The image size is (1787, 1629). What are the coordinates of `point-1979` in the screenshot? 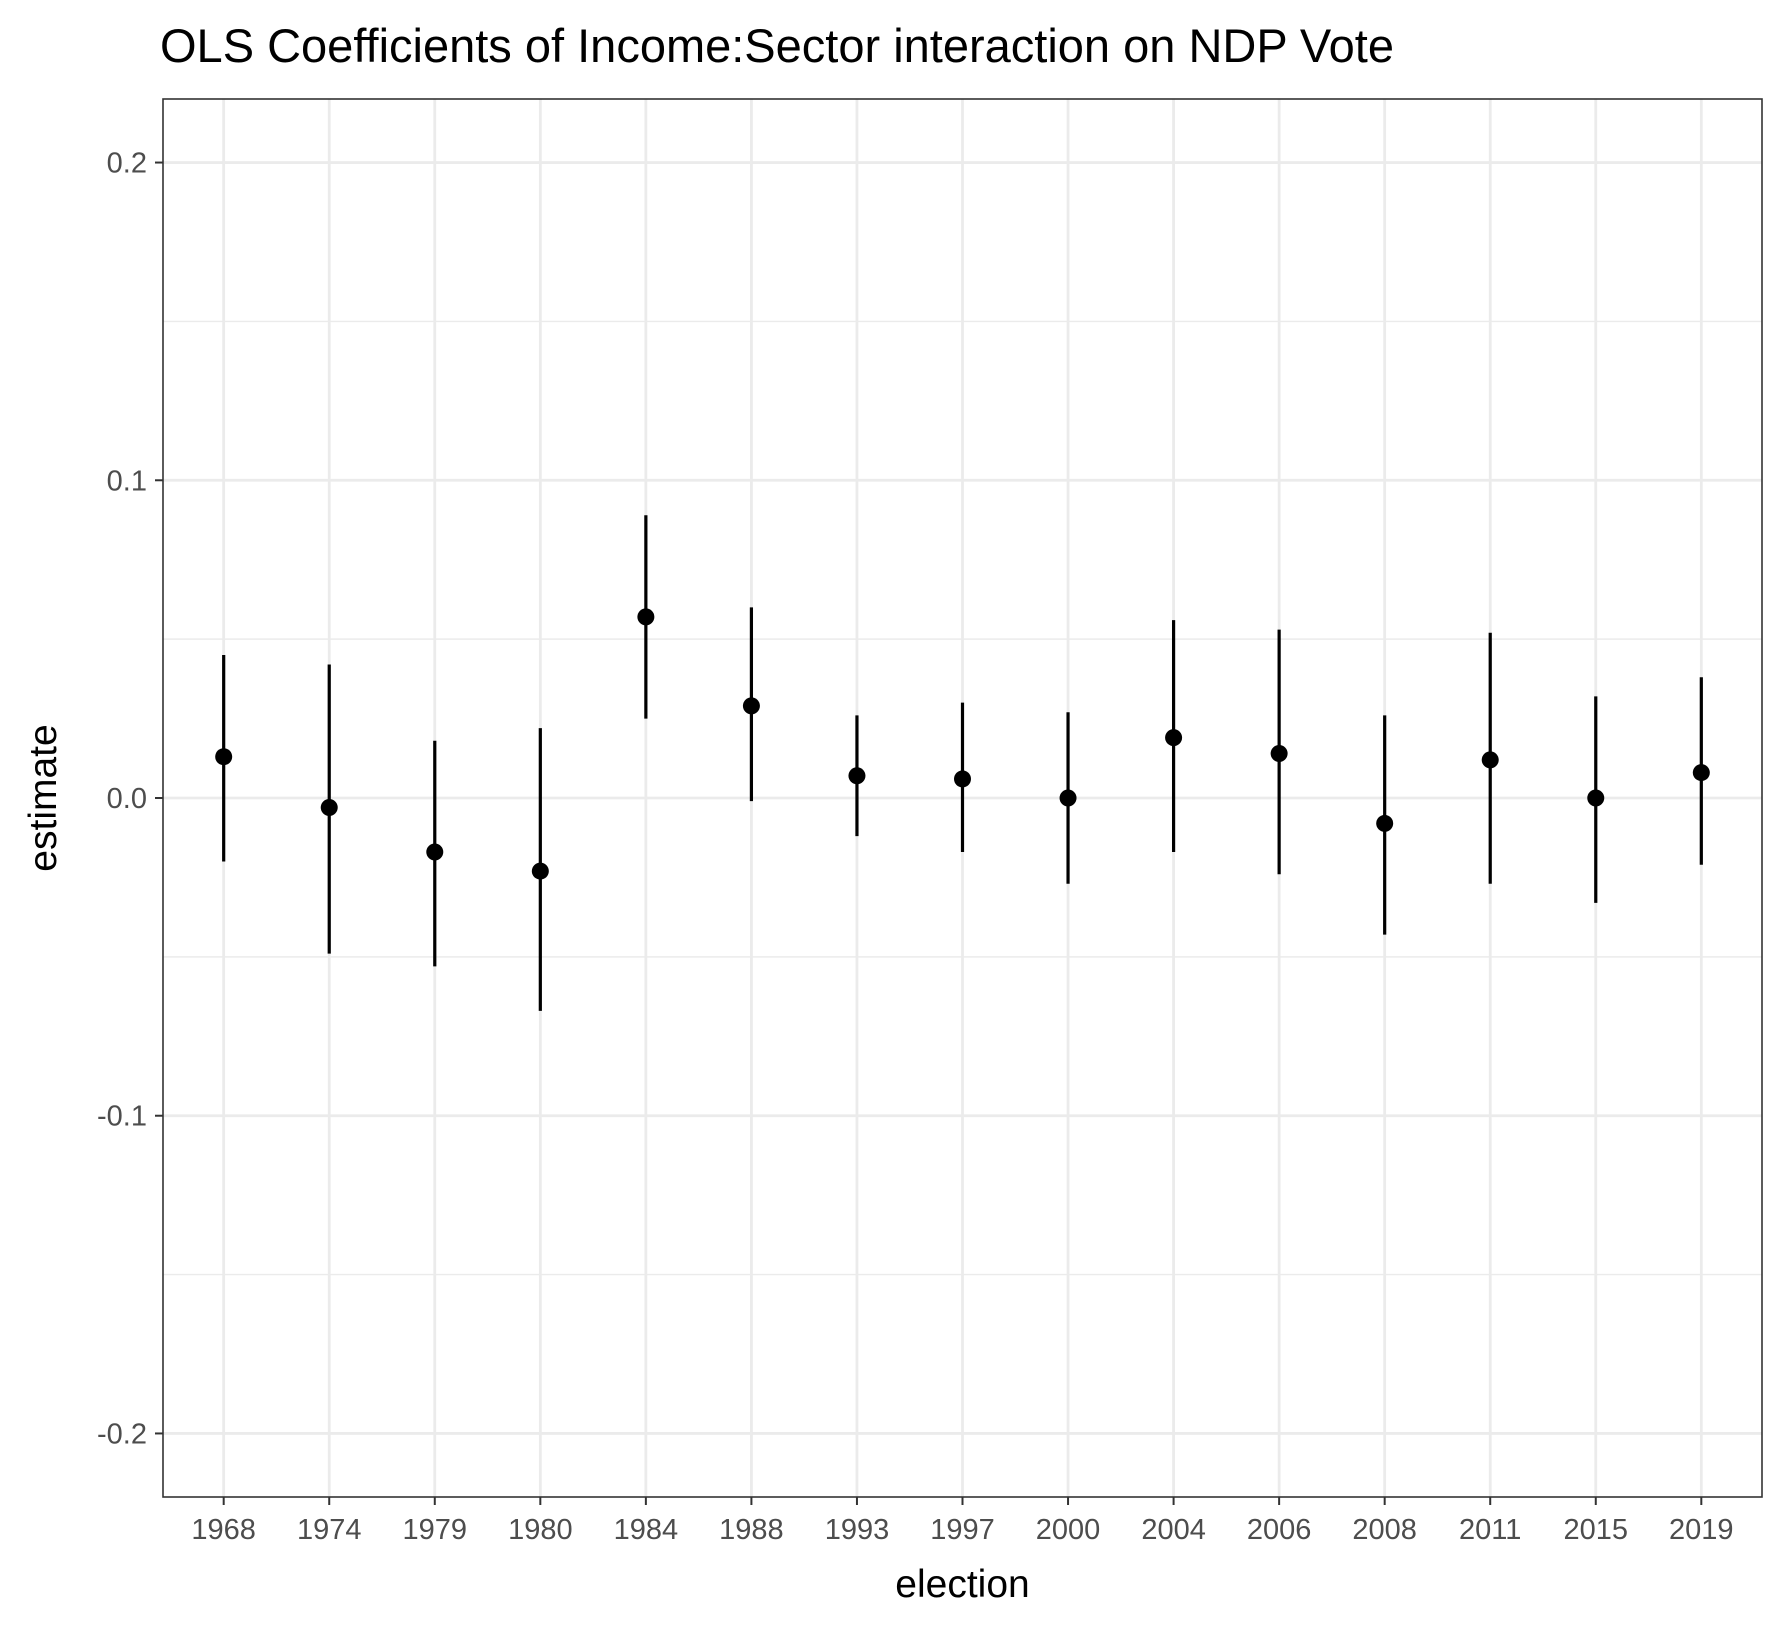 It's located at (435, 852).